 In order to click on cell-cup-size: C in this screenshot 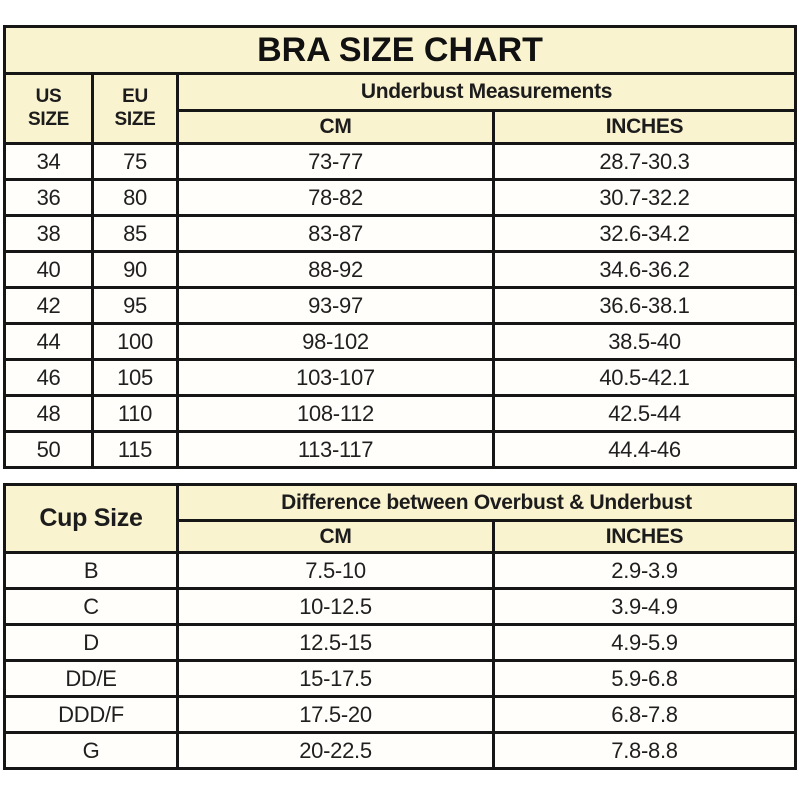, I will do `click(91, 606)`.